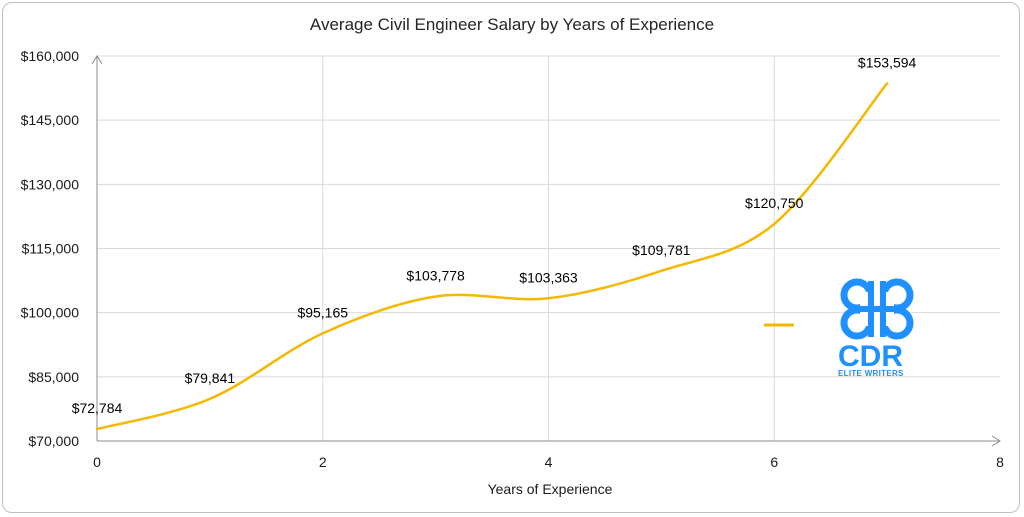  What do you see at coordinates (50, 184) in the screenshot?
I see `y-tick-label: $130,000` at bounding box center [50, 184].